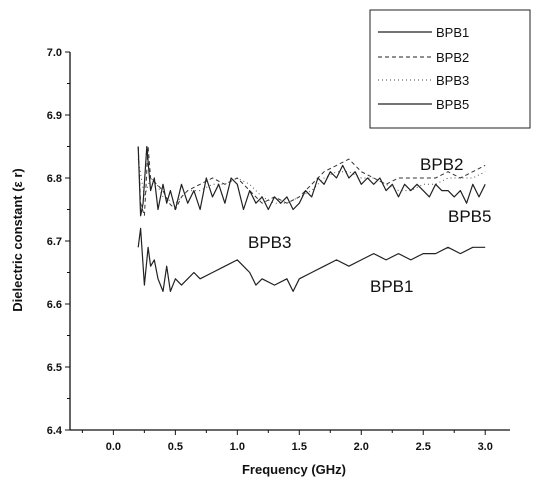 The height and width of the screenshot is (484, 543). Describe the element at coordinates (391, 286) in the screenshot. I see `annotation-bpb1: BPB1` at that location.